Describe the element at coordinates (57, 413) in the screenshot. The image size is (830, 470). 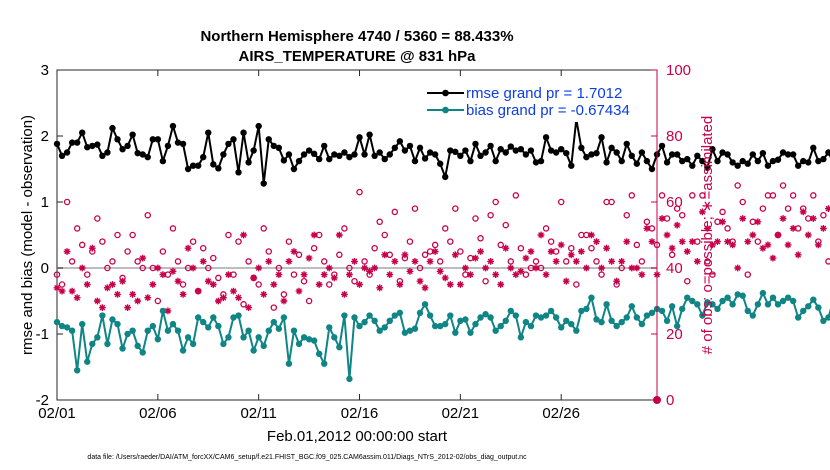
I see `x-tick-label: 02/01` at that location.